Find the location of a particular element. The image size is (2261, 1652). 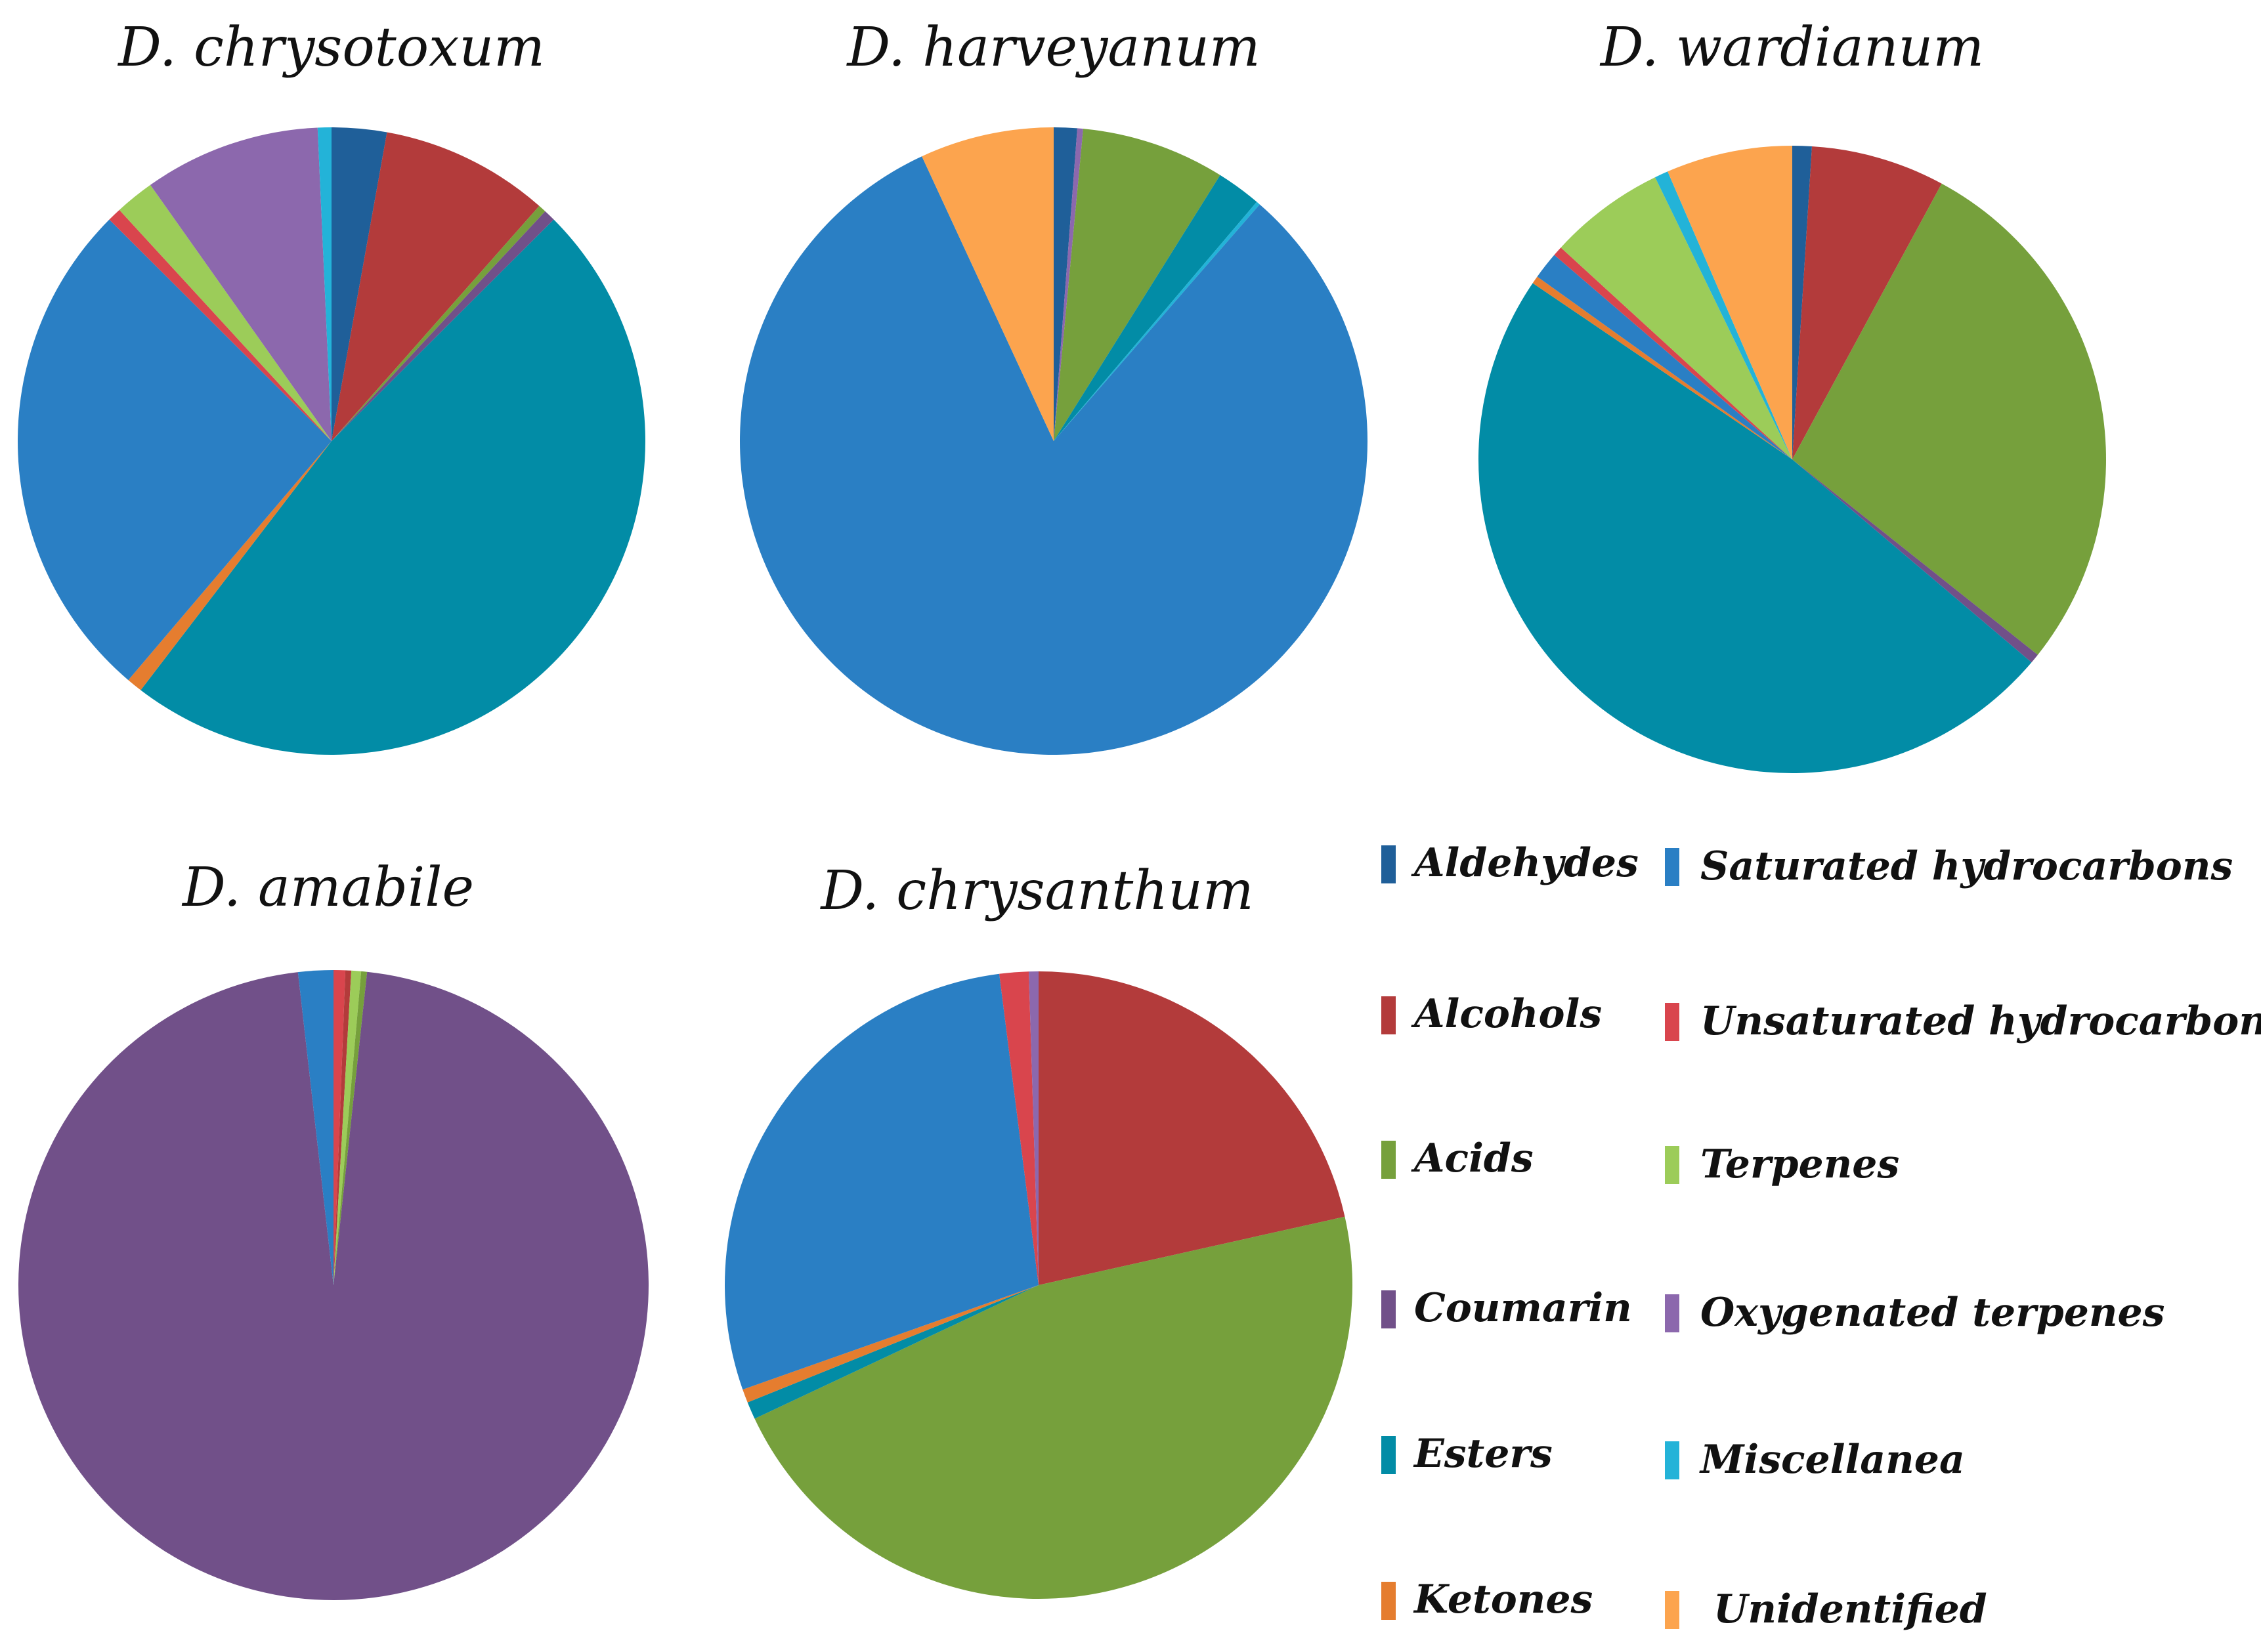

legend-label-saturated-hydrocarbons: Saturated hydrocarbons is located at coordinates (1966, 866).